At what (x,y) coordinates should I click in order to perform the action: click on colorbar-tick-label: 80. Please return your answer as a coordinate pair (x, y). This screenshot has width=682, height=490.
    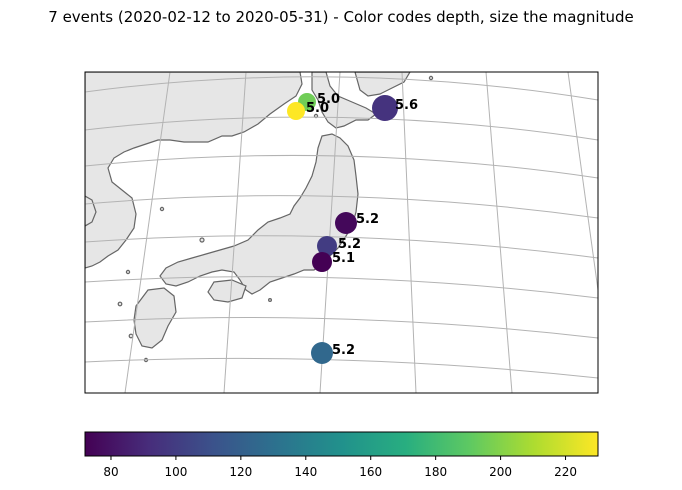
    Looking at the image, I should click on (110, 472).